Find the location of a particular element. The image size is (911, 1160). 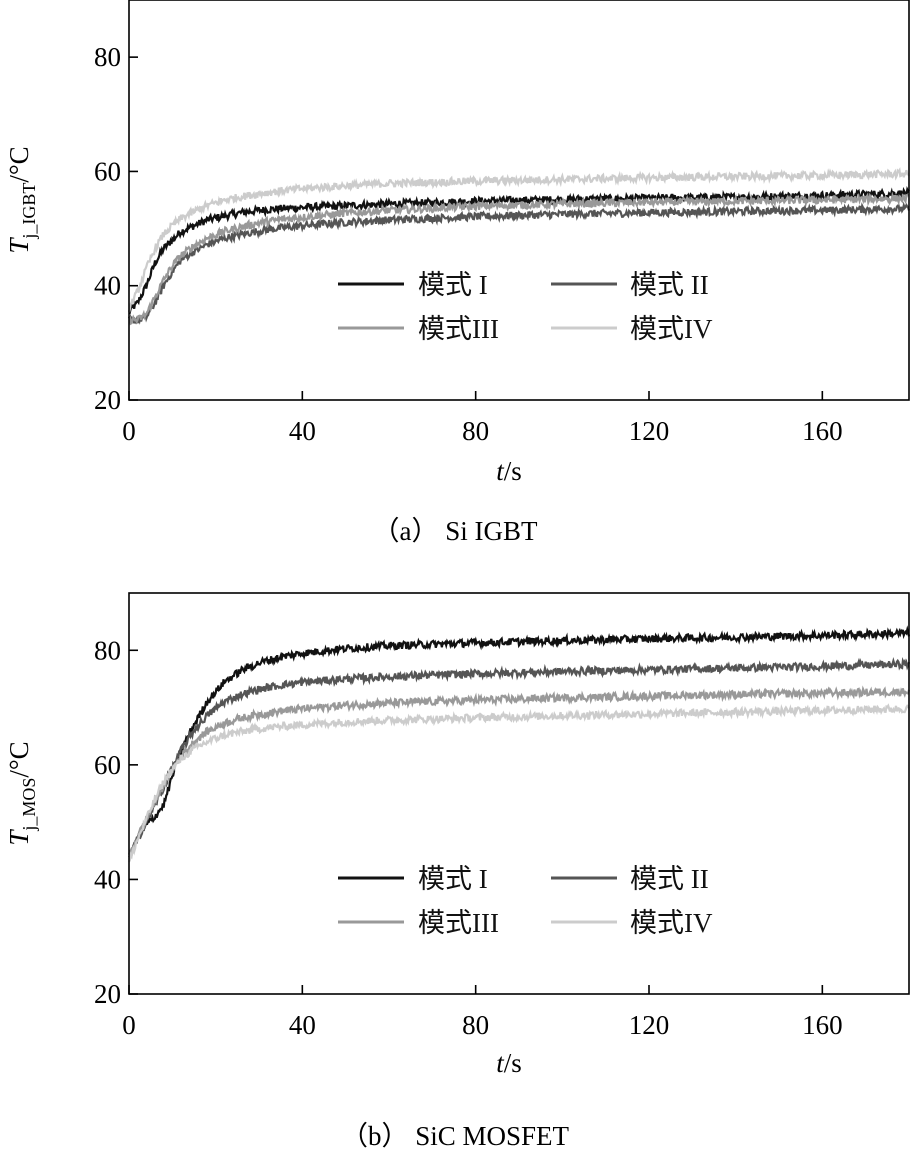

chart-b-x-tick-label: 160 is located at coordinates (822, 1025).